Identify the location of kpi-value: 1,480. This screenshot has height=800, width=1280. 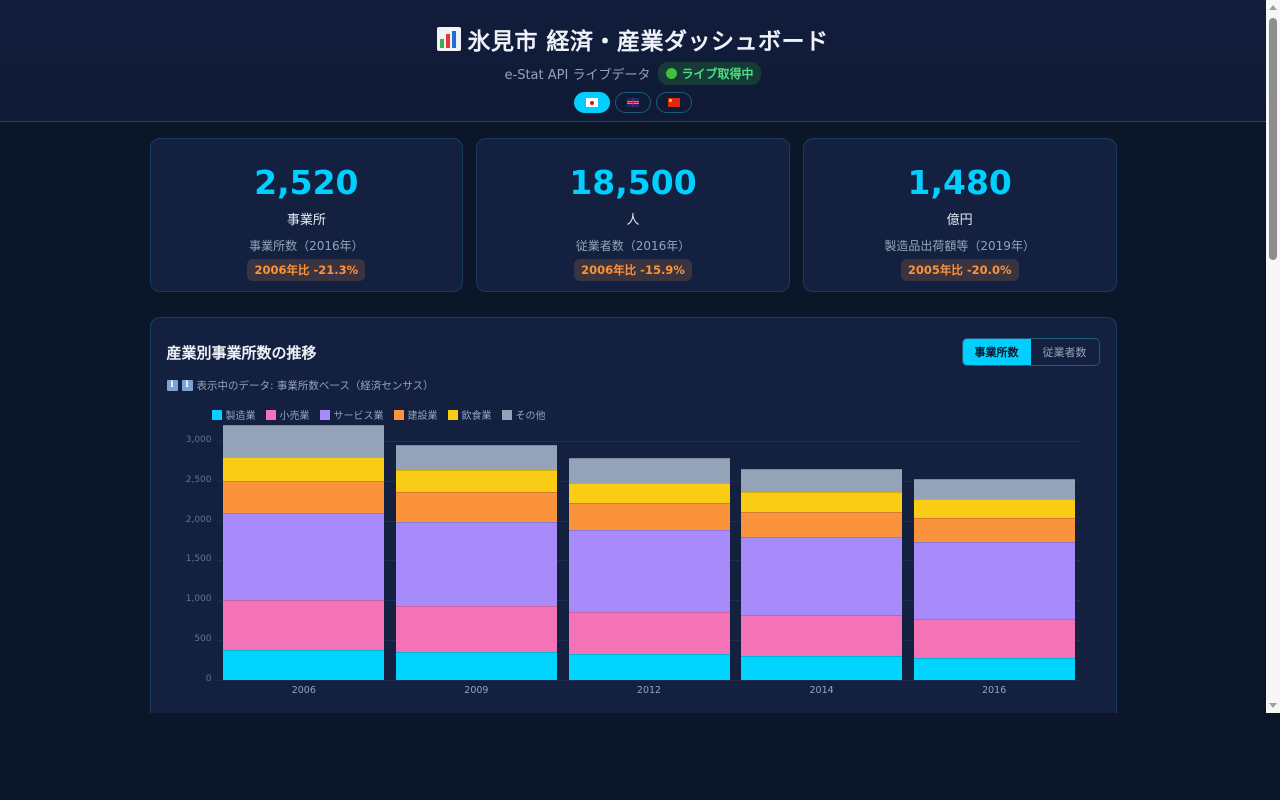
(959, 182).